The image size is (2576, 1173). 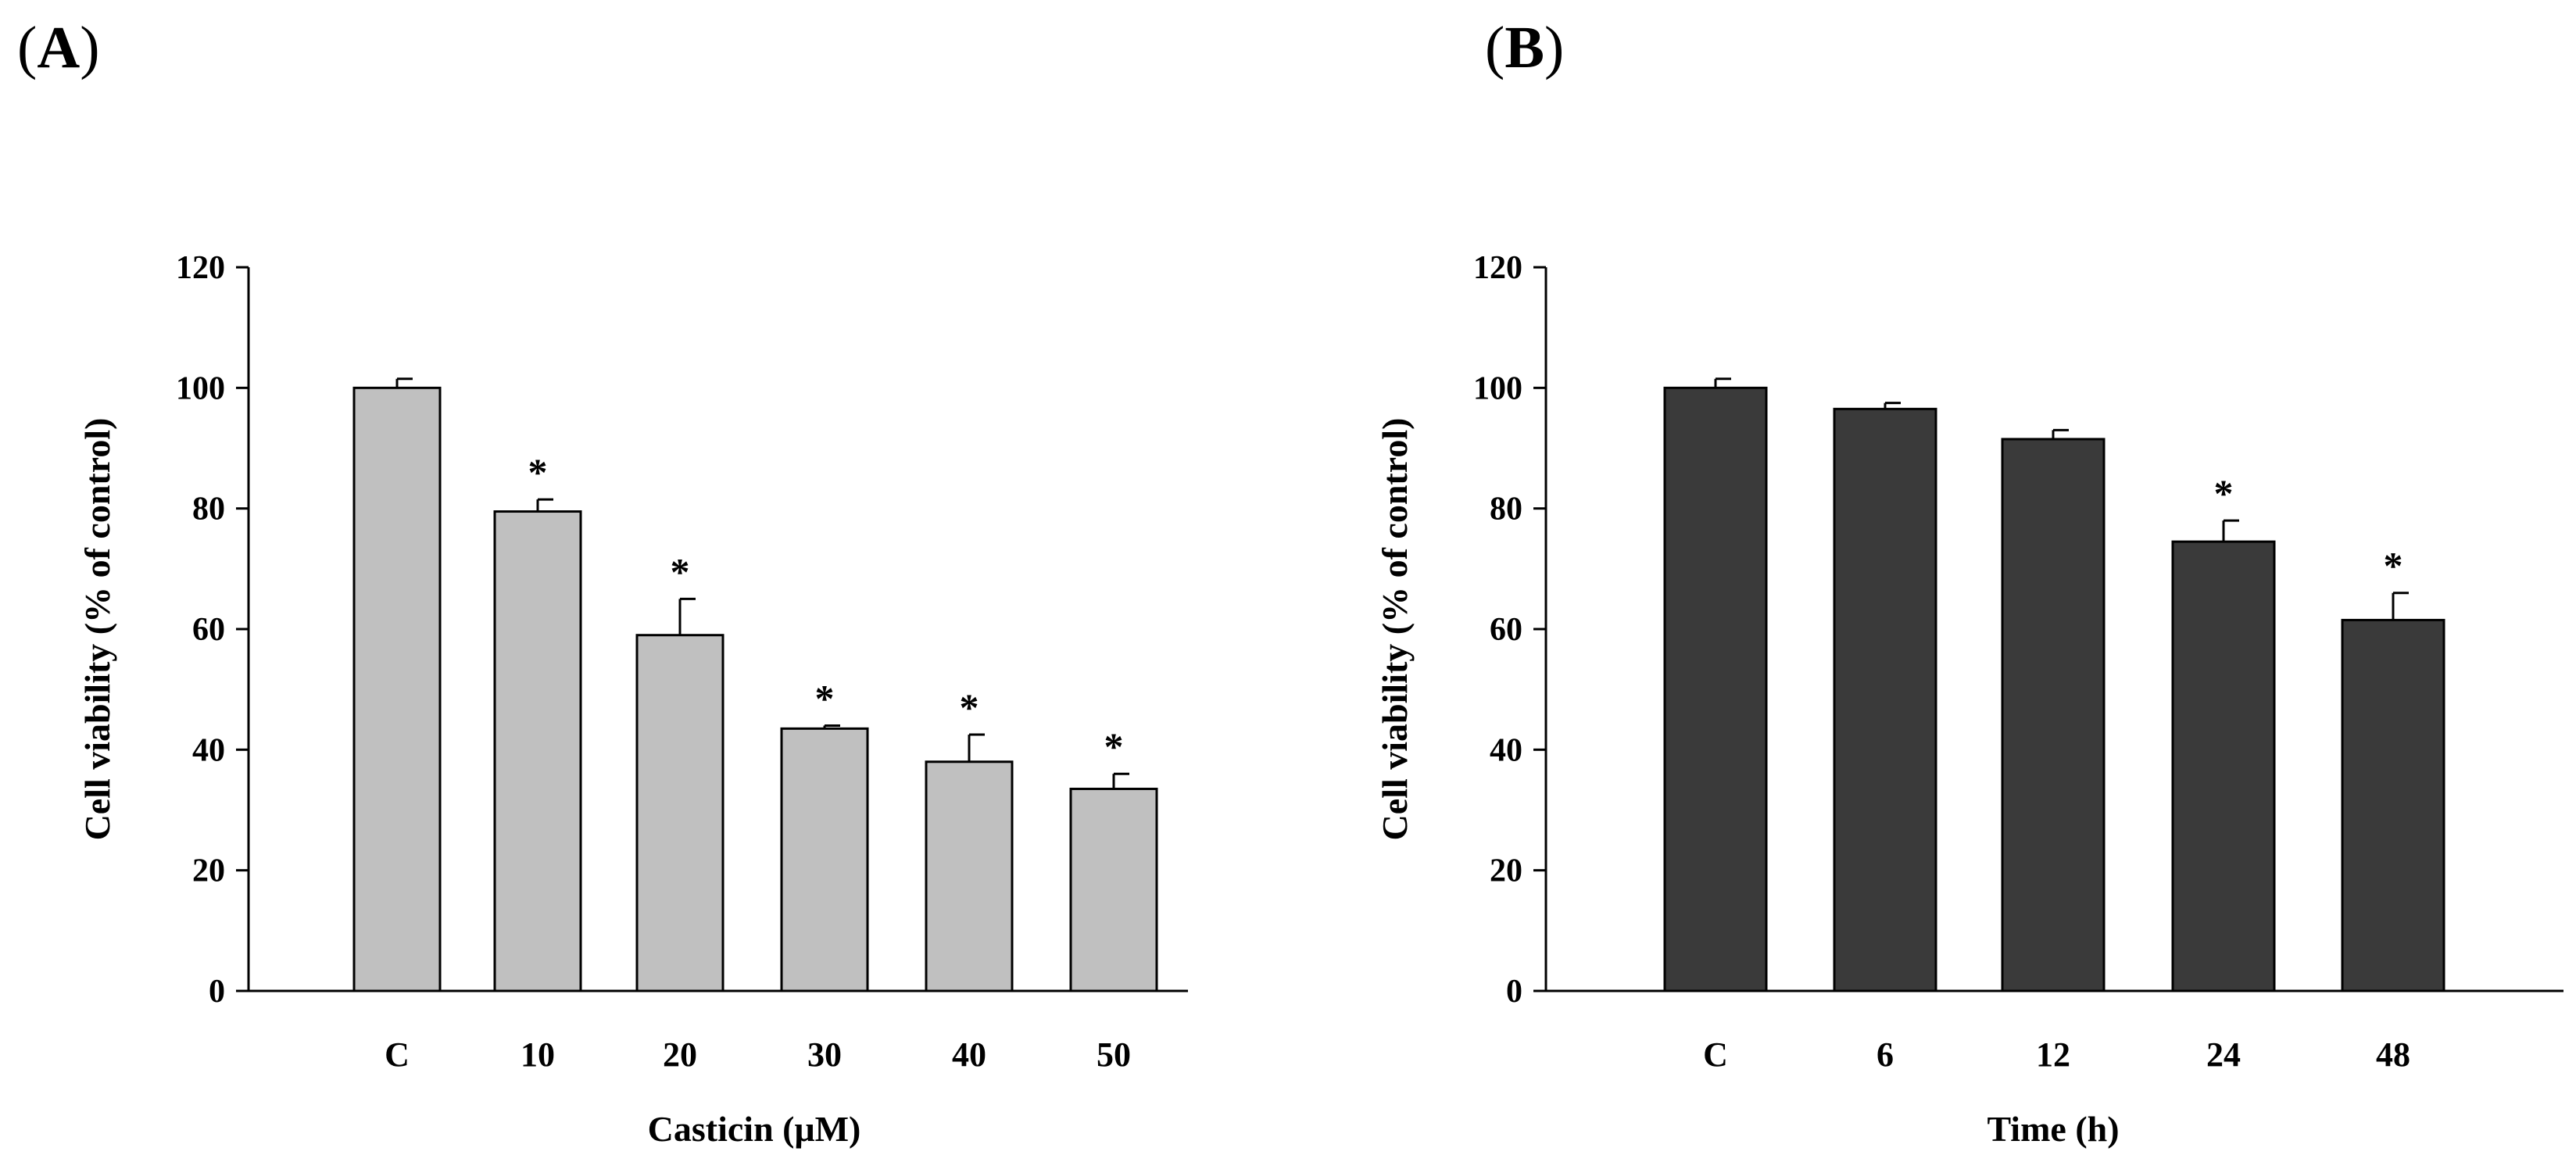 I want to click on x-tick-label: 12, so click(x=2053, y=1054).